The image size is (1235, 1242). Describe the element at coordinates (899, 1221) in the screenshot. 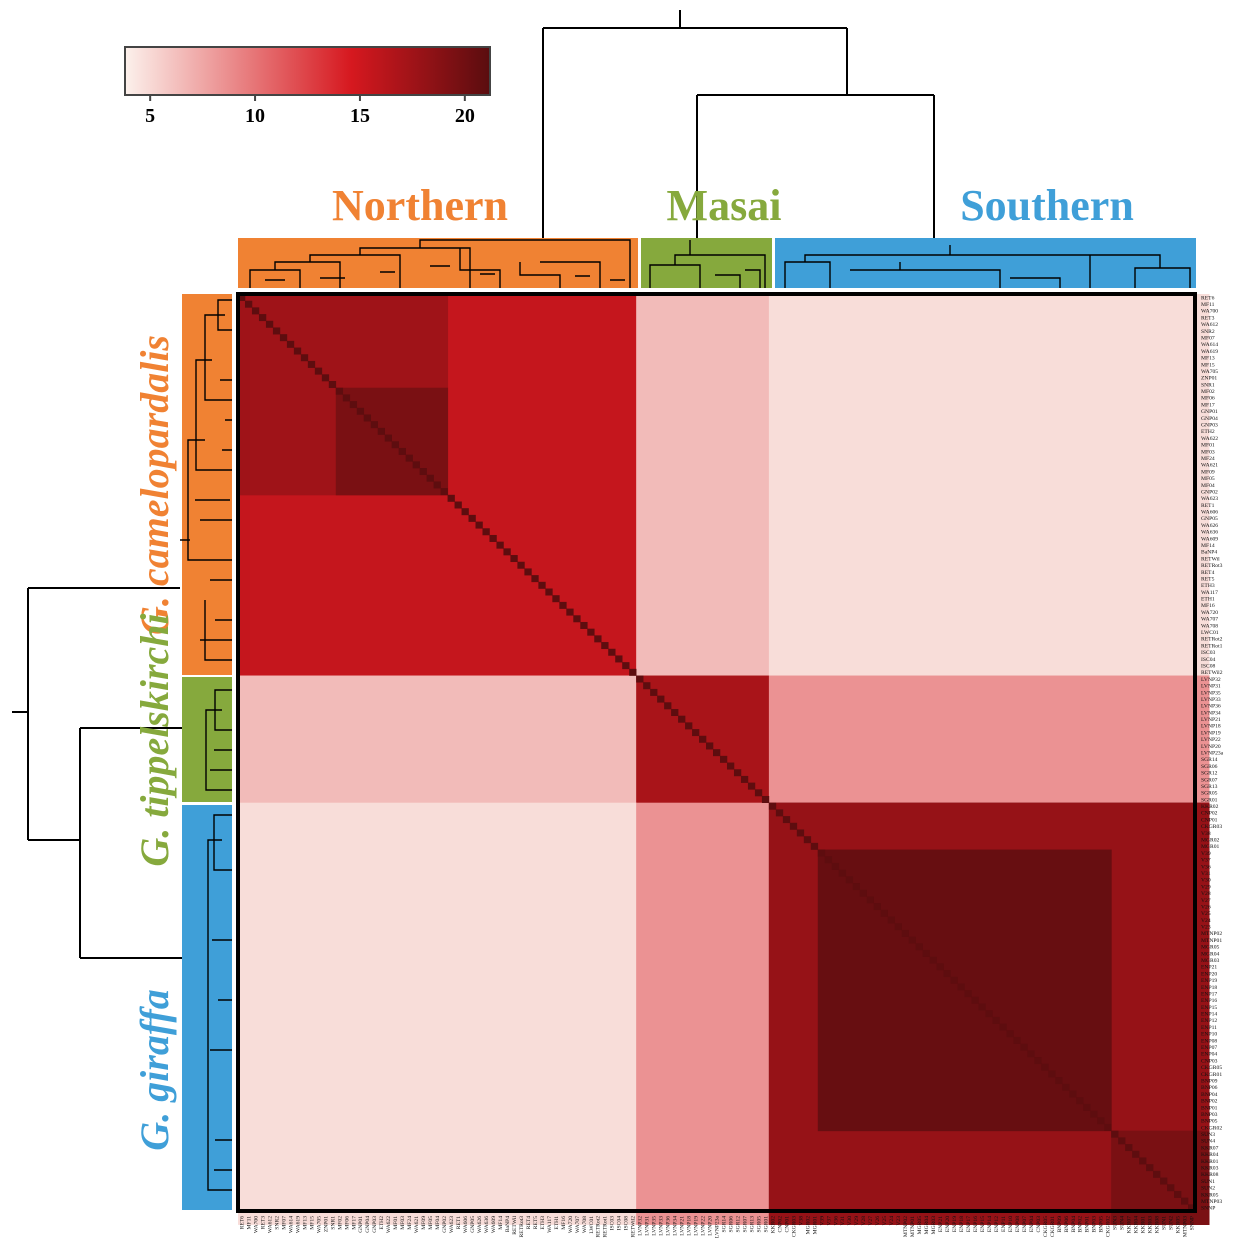

I see `col-label: V23` at that location.